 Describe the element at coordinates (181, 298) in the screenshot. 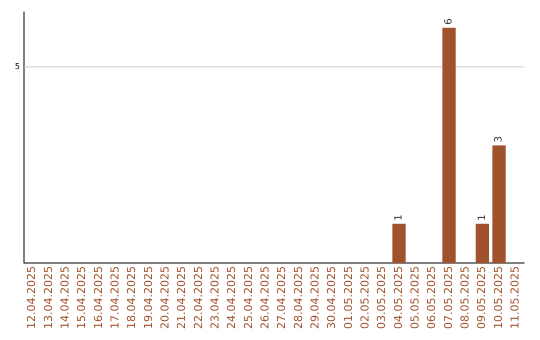

I see `x-tick-label: 21.04.2025` at that location.